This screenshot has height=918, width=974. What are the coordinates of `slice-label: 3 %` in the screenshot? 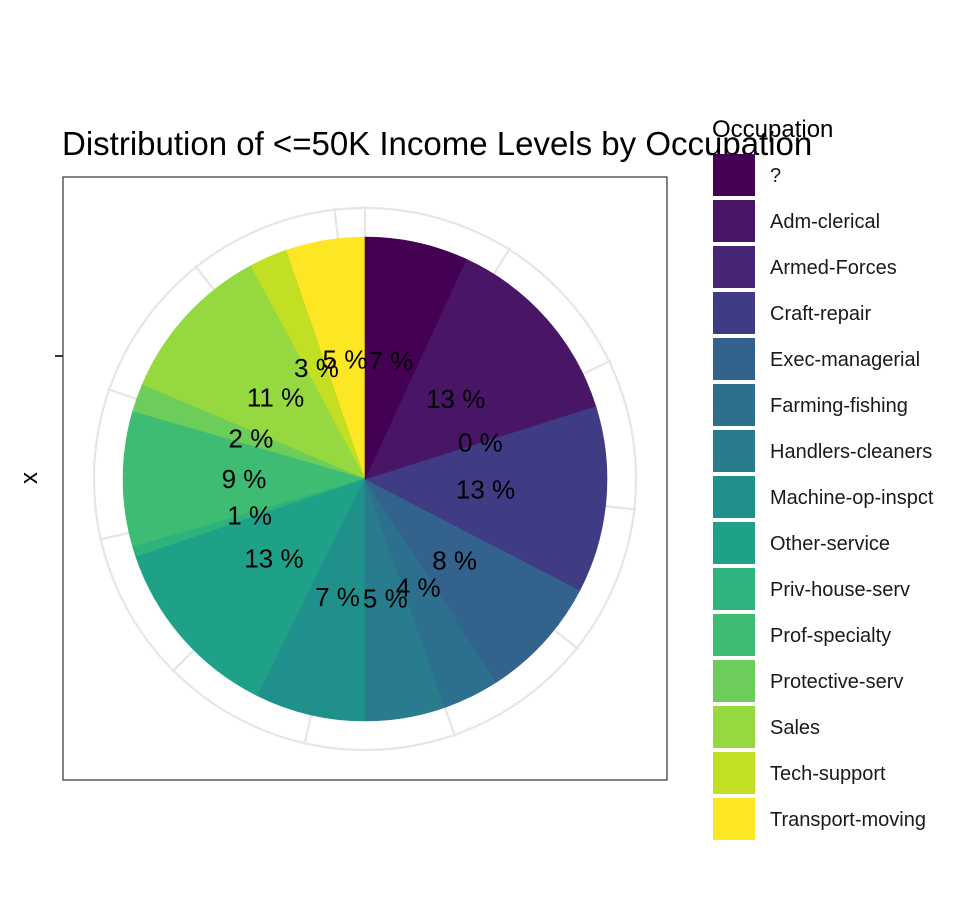 It's located at (316, 368).